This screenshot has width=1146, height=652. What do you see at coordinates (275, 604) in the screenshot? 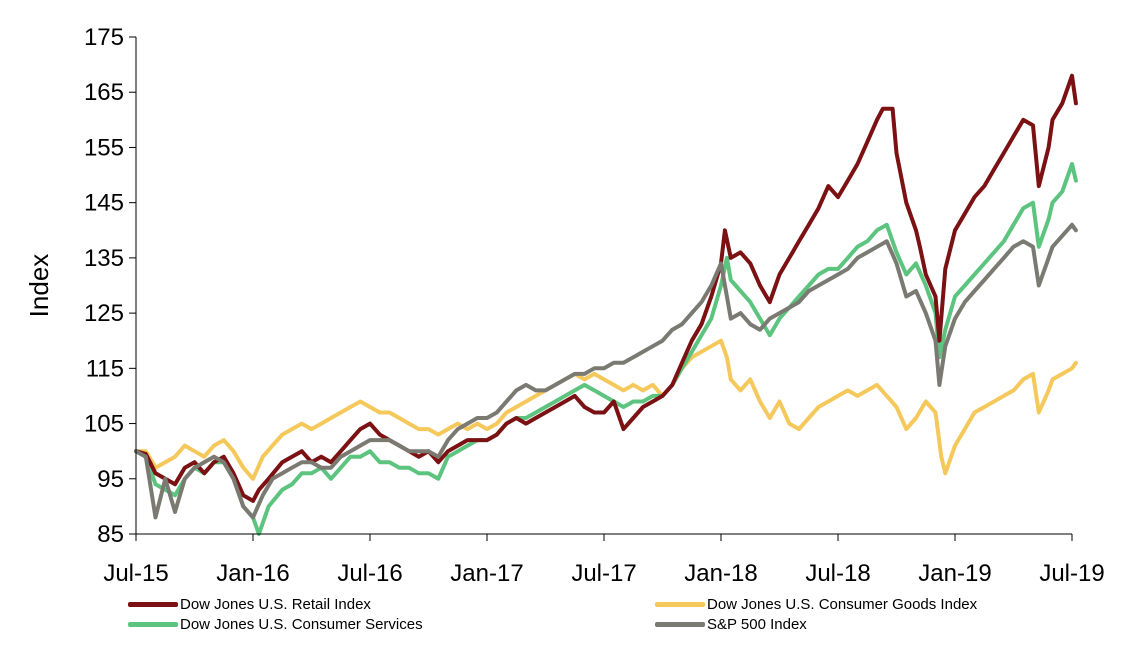
I see `legend-label-retail: Dow Jones U.S. Retail Index` at bounding box center [275, 604].